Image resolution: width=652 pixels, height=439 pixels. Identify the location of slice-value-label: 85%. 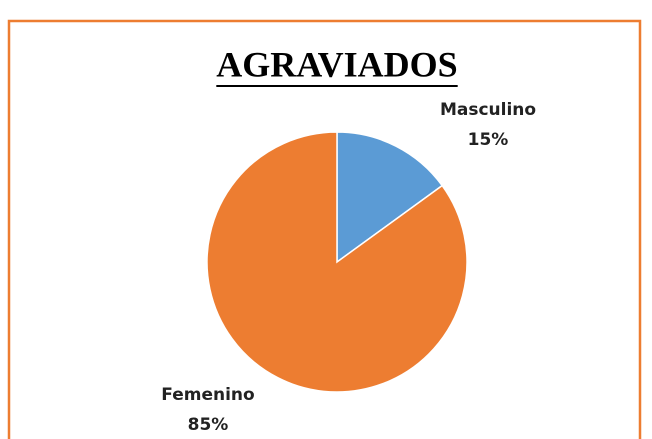
(208, 425).